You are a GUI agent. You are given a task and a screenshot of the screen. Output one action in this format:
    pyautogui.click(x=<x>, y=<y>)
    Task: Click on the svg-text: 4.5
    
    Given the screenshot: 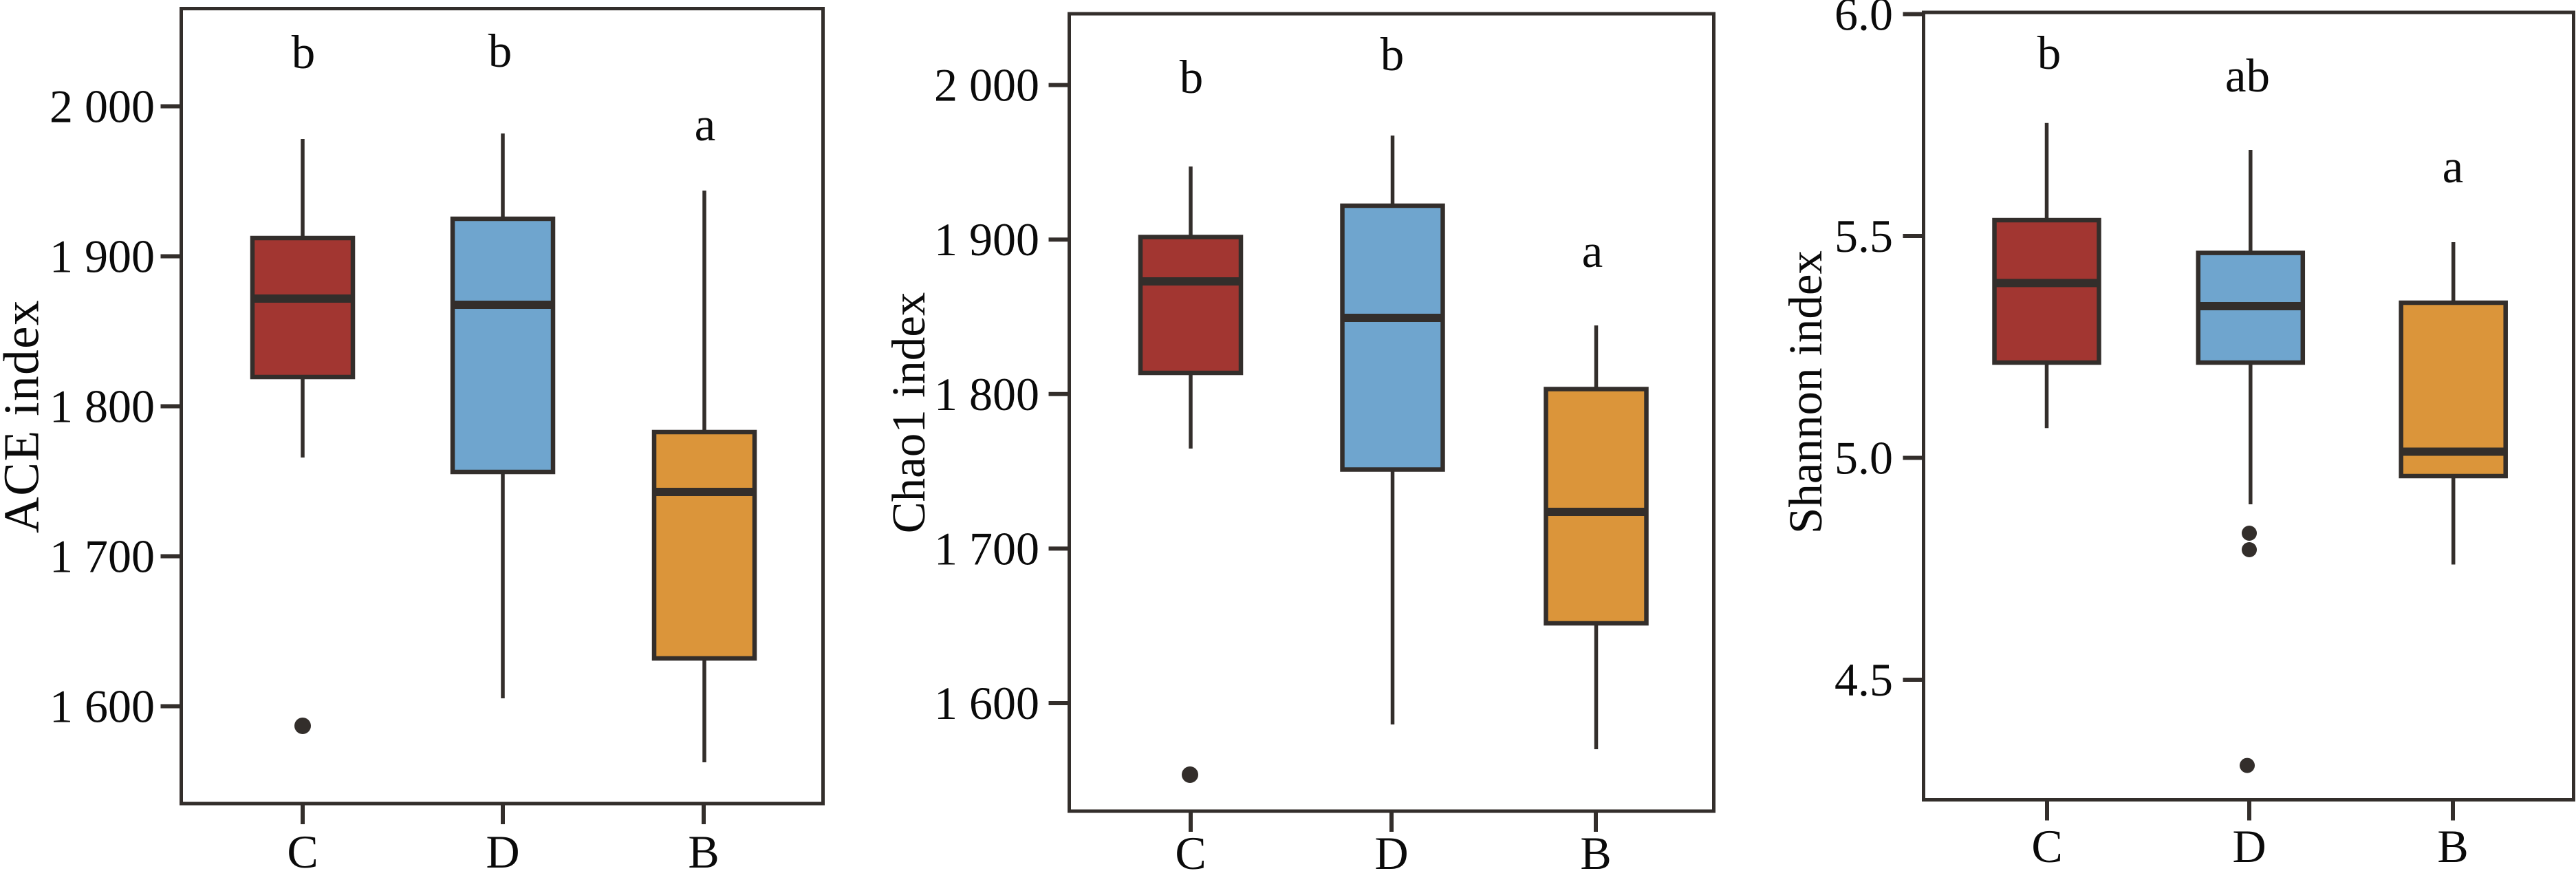 What is the action you would take?
    pyautogui.click(x=1863, y=680)
    